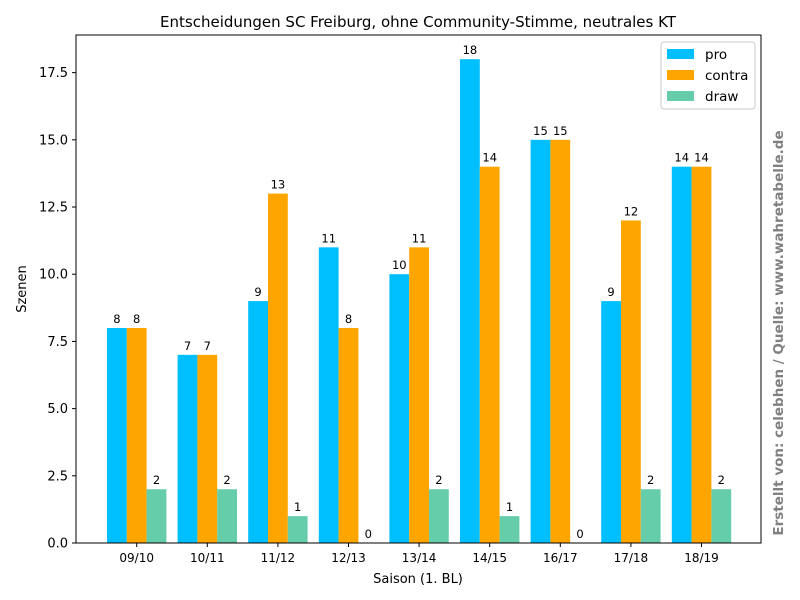 Image resolution: width=800 pixels, height=600 pixels. I want to click on x-axis-label: Saison (1. BL), so click(418, 579).